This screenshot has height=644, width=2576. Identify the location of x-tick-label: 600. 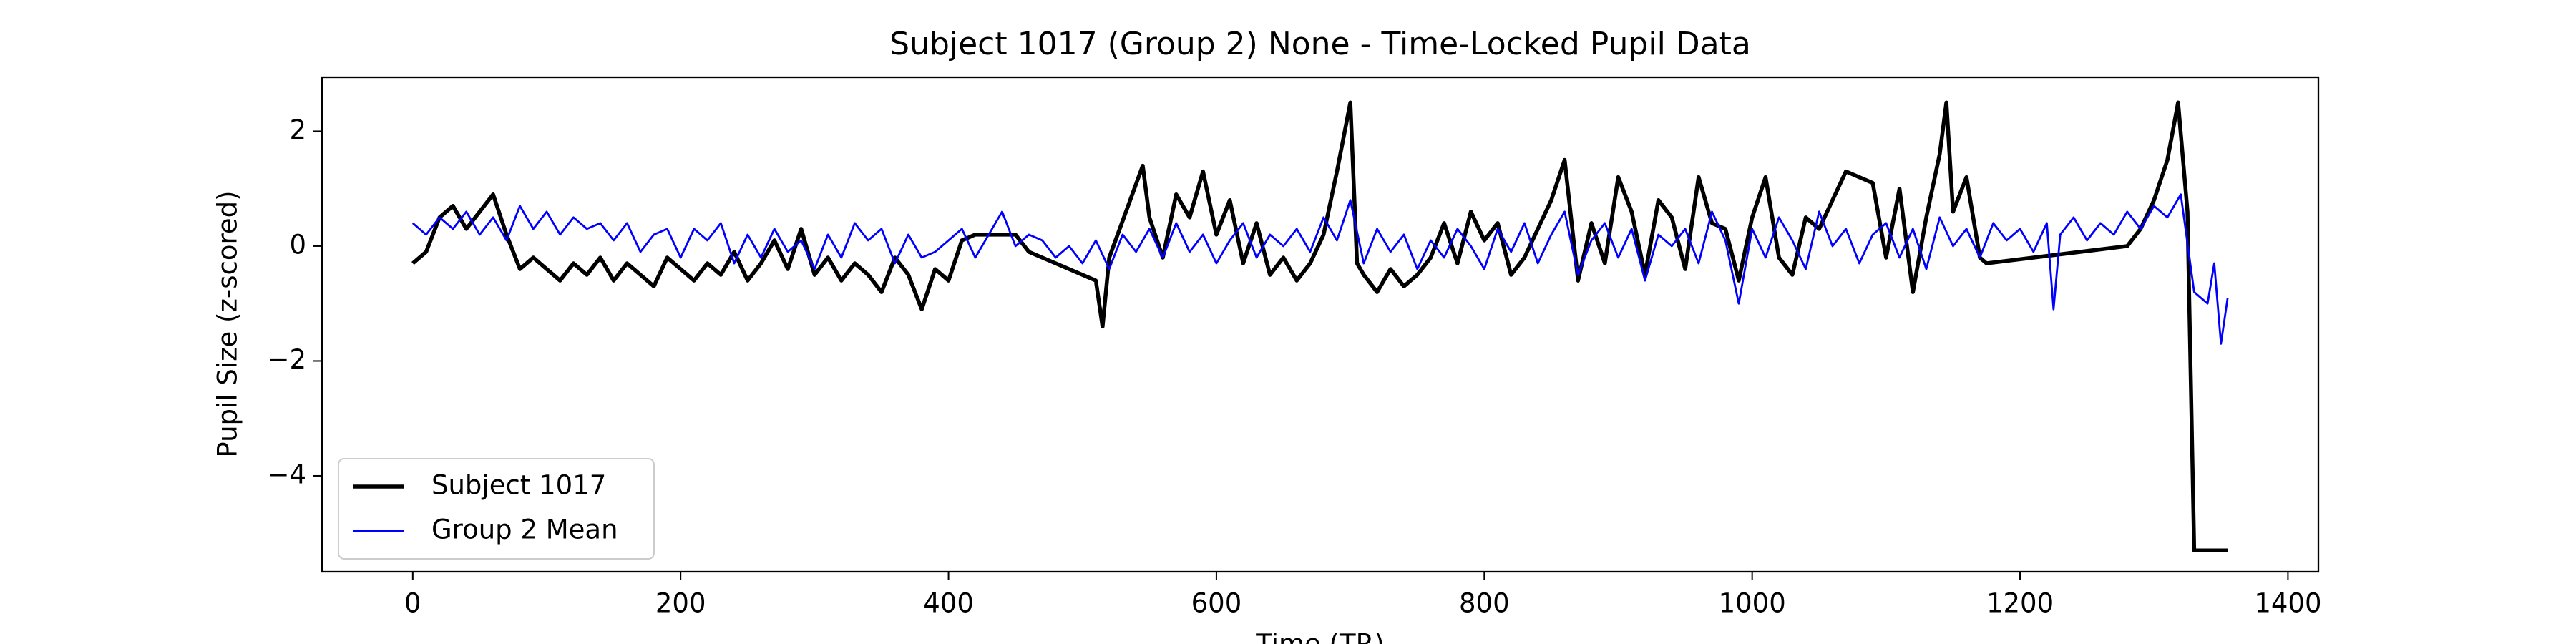
(1216, 603).